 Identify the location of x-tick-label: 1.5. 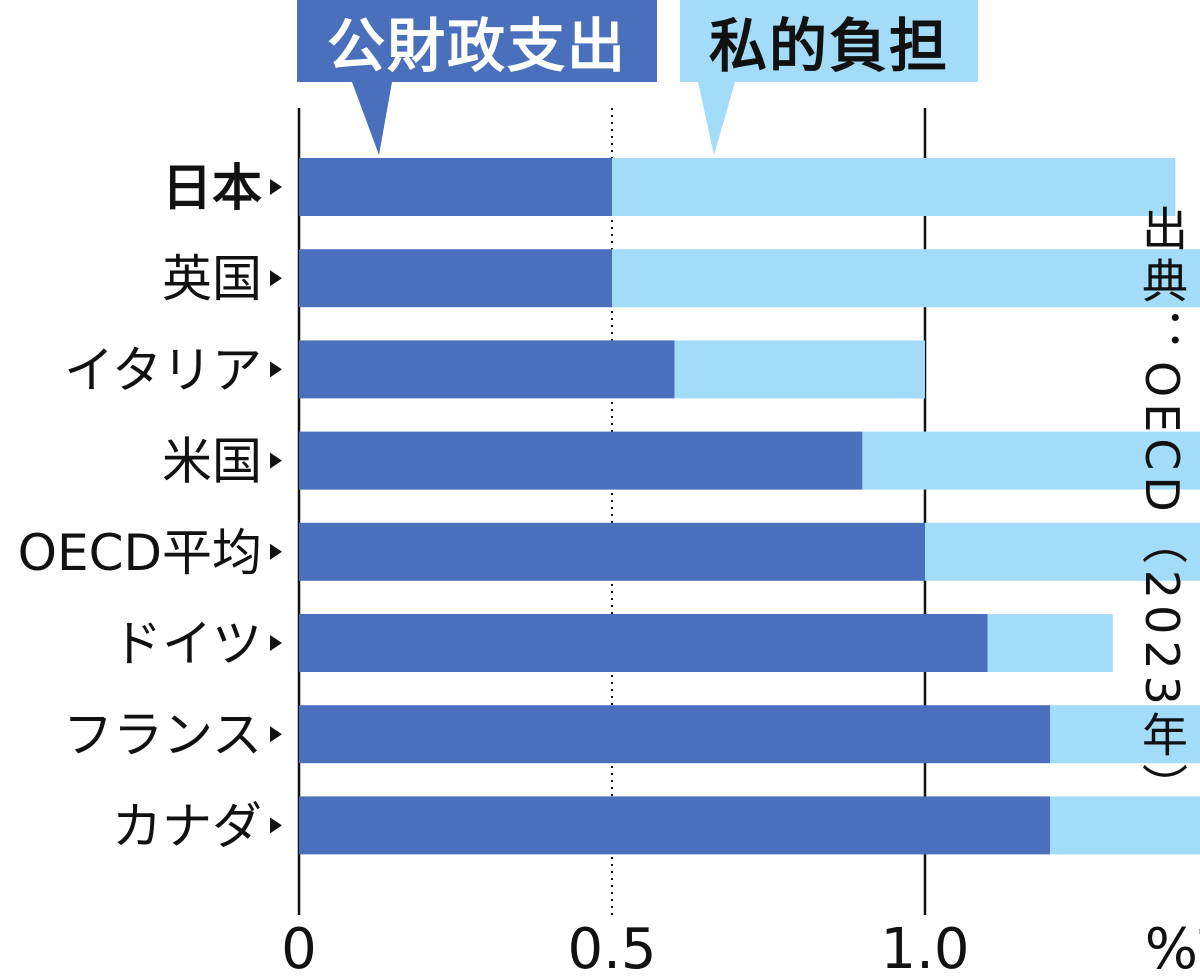
(1196, 947).